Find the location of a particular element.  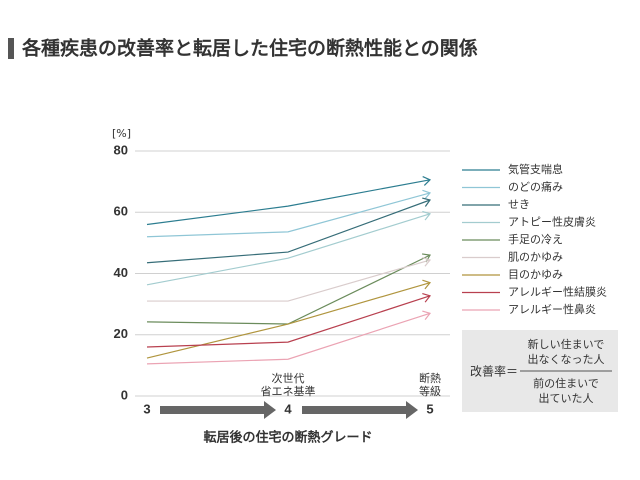

formula-denominator: 前の住まいで is located at coordinates (566, 383).